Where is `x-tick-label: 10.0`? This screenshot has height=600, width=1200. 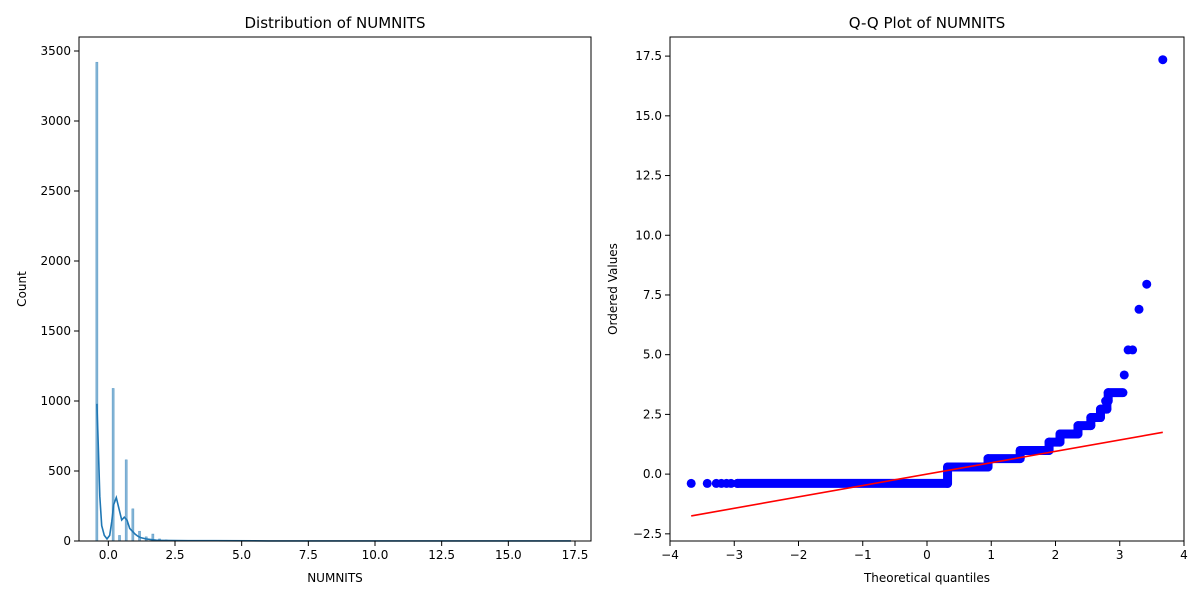
x-tick-label: 10.0 is located at coordinates (375, 555).